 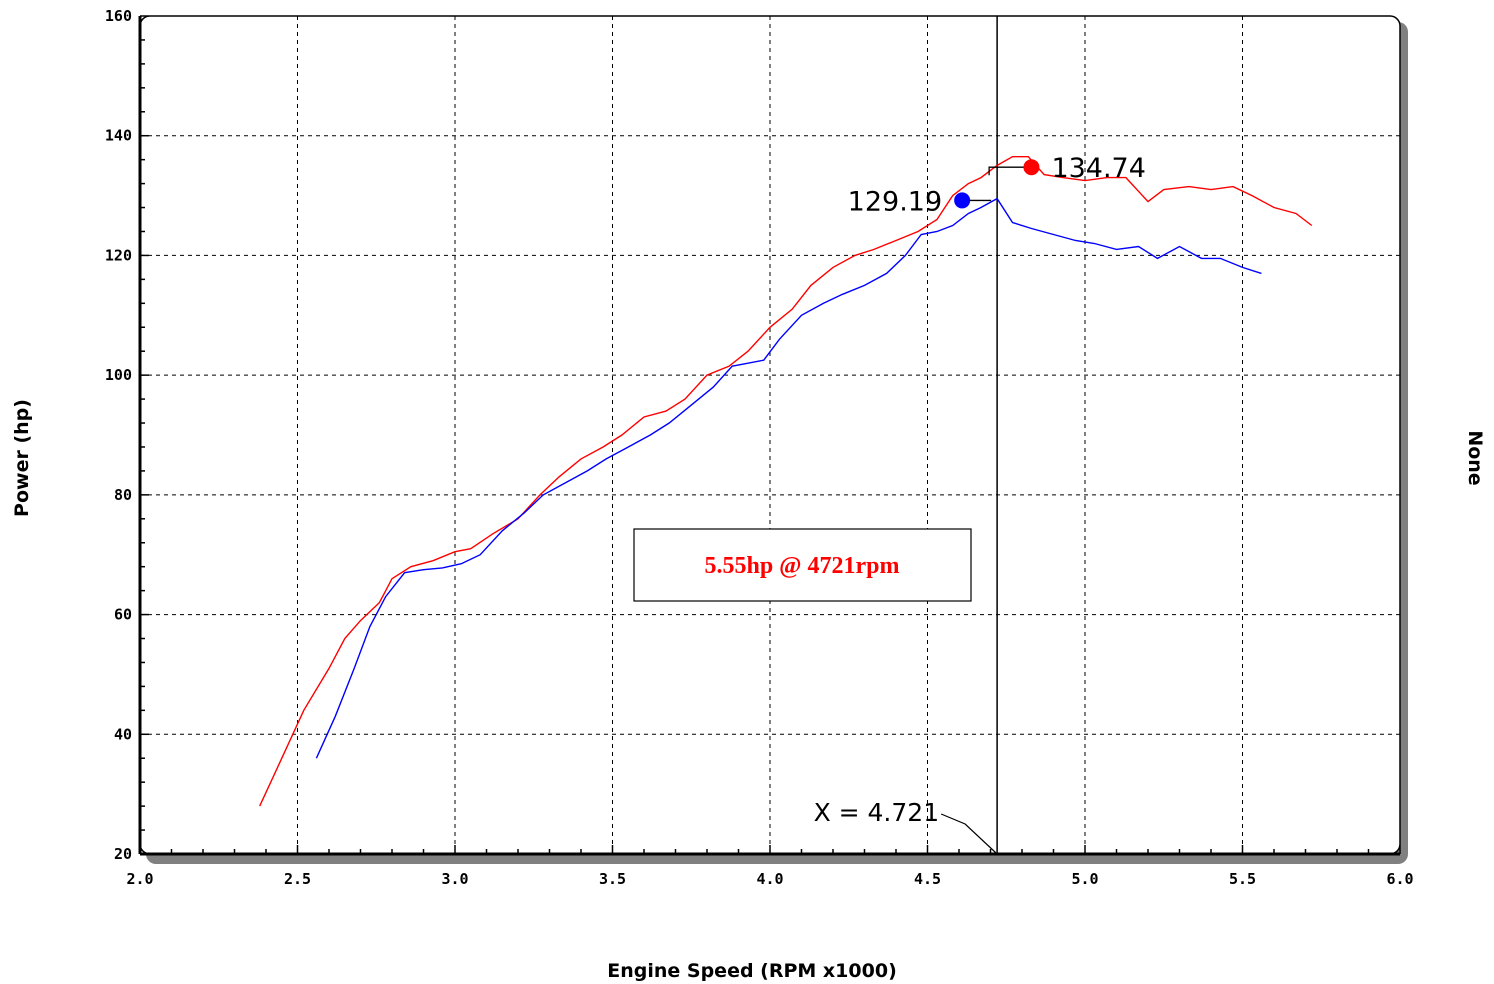 What do you see at coordinates (123, 495) in the screenshot?
I see `y-tick-label: 80` at bounding box center [123, 495].